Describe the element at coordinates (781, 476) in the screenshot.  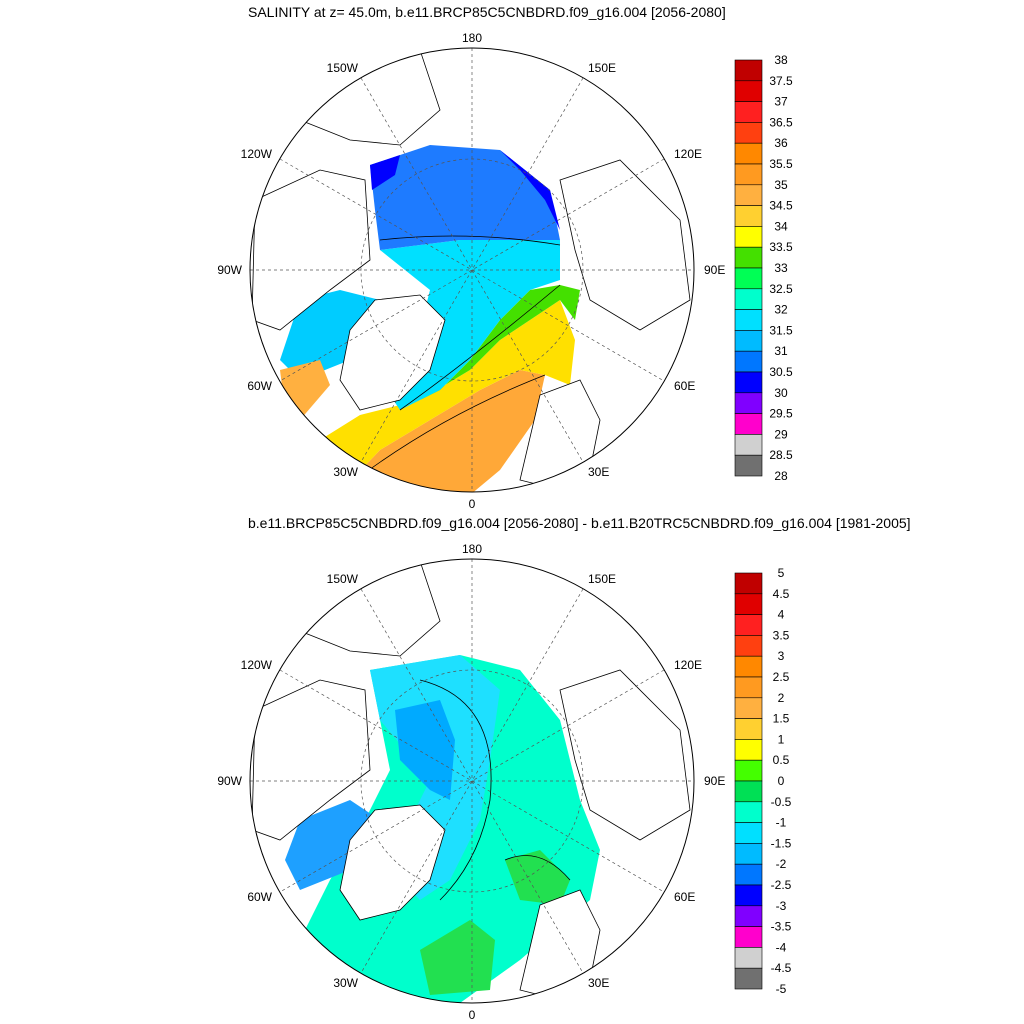
I see `cbar1-label-20: 28` at that location.